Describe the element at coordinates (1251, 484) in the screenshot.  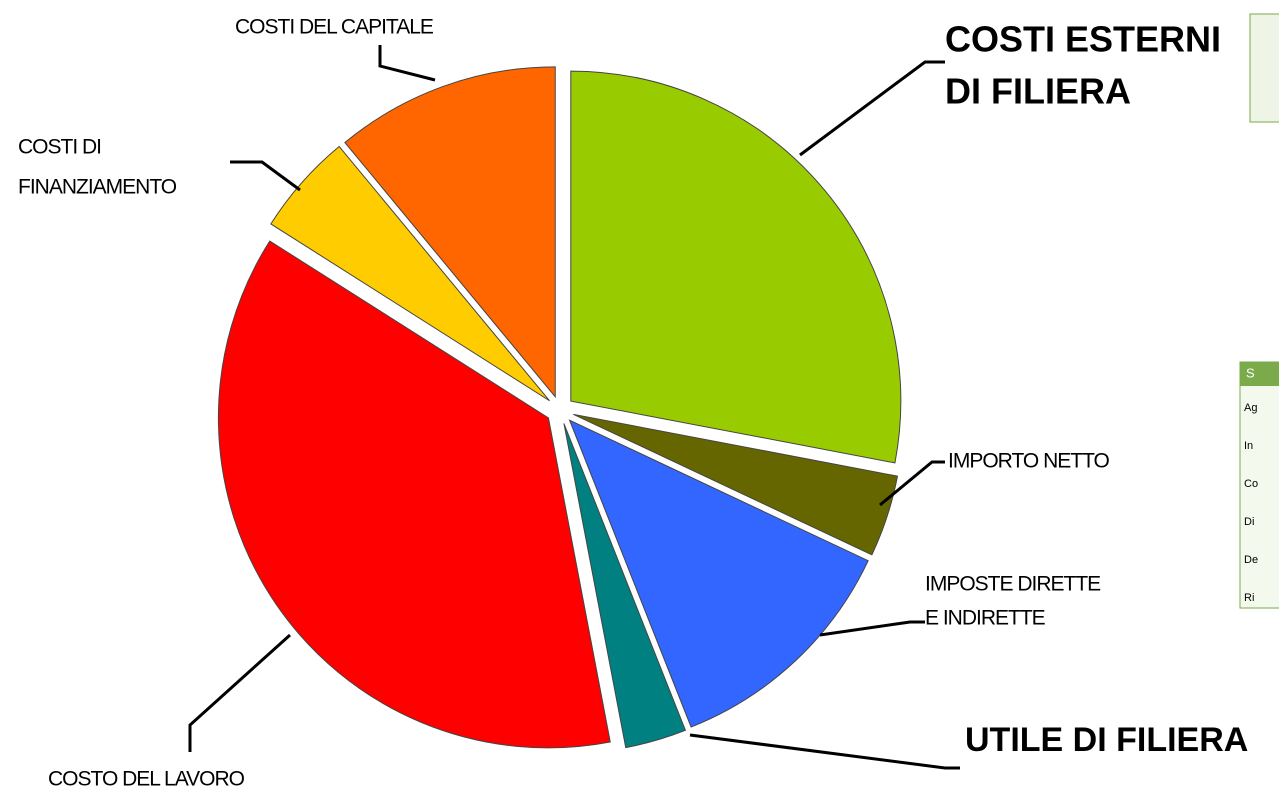
I see `side-row: Co` at that location.